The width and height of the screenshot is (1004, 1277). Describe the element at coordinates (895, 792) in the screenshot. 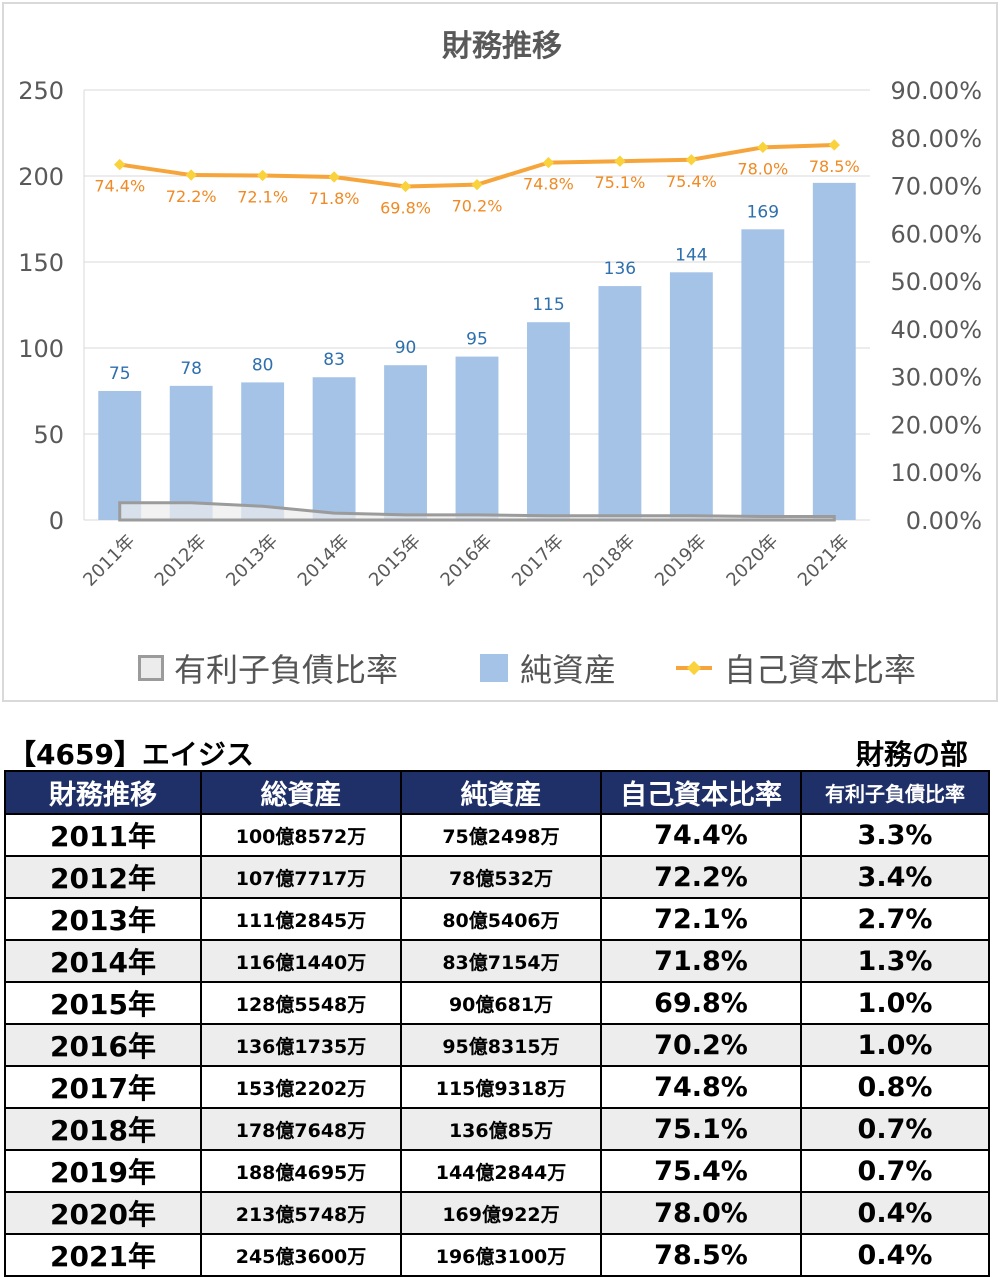

I see `header-debt-ratio: 有利子負債比率` at that location.